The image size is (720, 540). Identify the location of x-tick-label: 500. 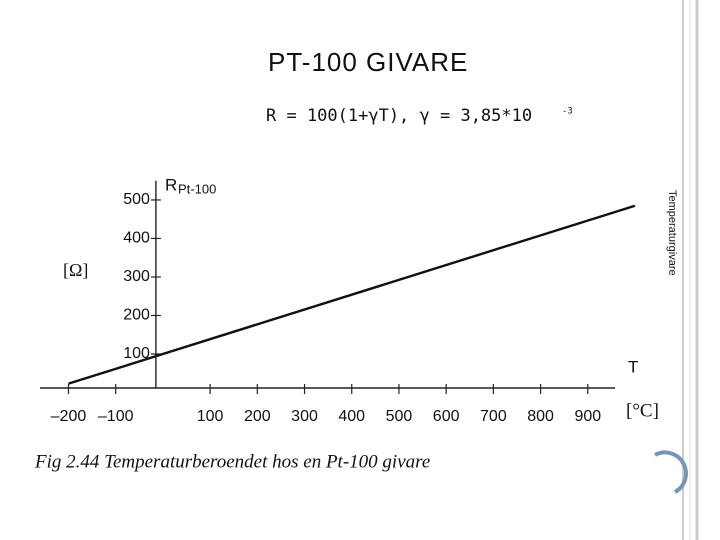
(399, 416).